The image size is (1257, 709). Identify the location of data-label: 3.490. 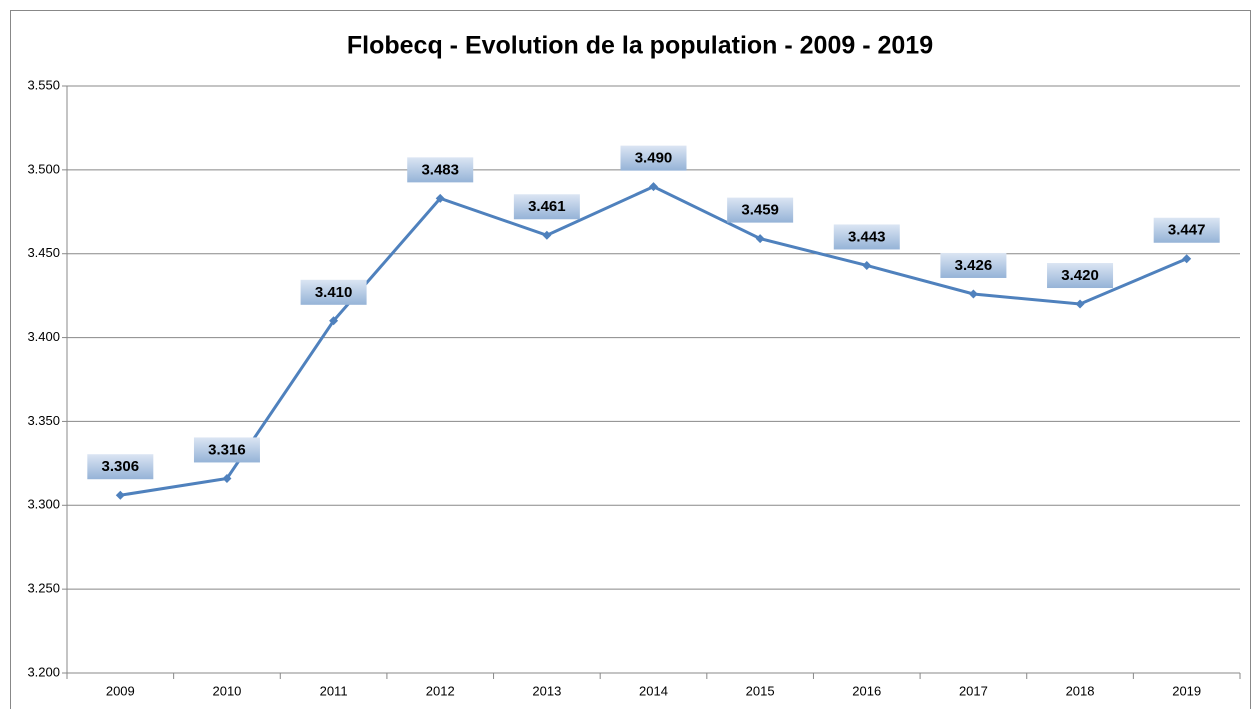
(654, 158).